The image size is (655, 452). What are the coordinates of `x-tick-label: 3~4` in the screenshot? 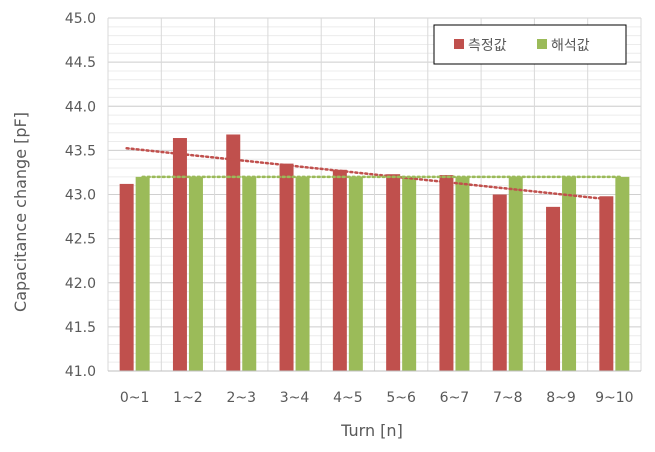 It's located at (295, 398).